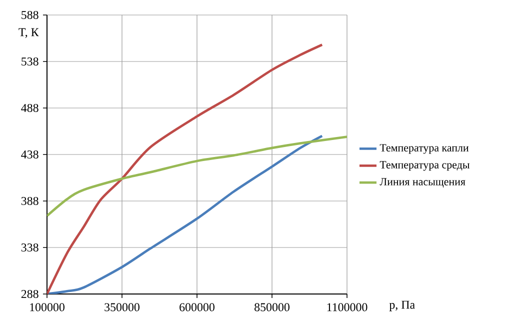 Image resolution: width=528 pixels, height=330 pixels. I want to click on y-tick-label: 388, so click(29, 201).